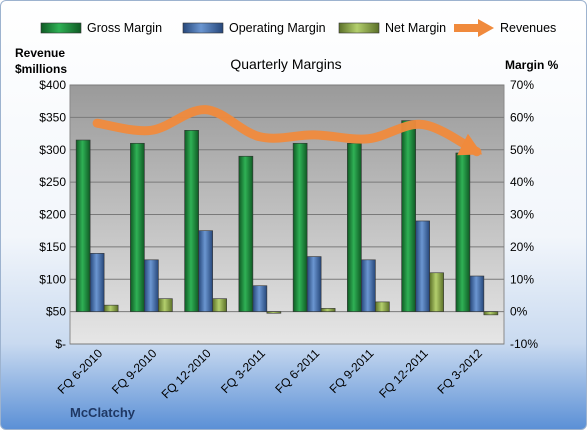 The height and width of the screenshot is (430, 587). What do you see at coordinates (519, 312) in the screenshot?
I see `right-tick-label: 0%` at bounding box center [519, 312].